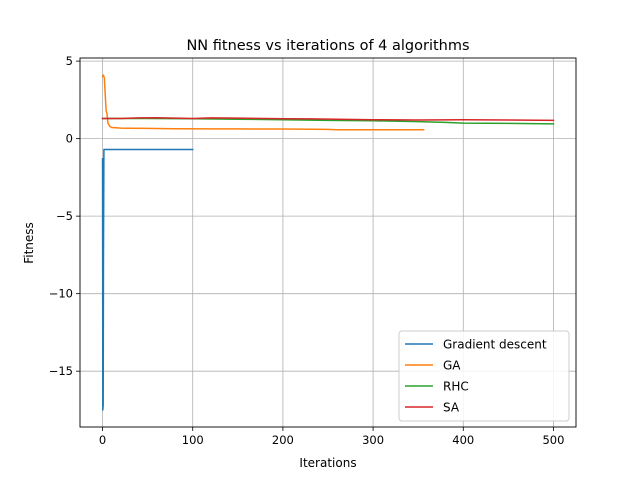 The width and height of the screenshot is (640, 484). What do you see at coordinates (263, 102) in the screenshot?
I see `series-line-ga` at bounding box center [263, 102].